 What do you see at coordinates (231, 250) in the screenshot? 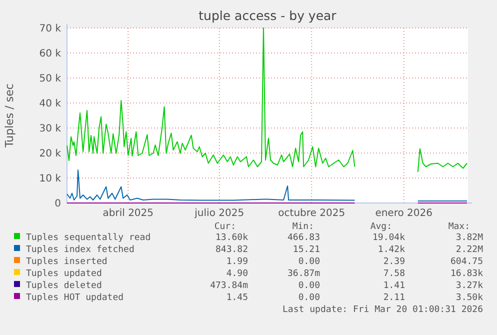
I see `text: 843.82` at bounding box center [231, 250].